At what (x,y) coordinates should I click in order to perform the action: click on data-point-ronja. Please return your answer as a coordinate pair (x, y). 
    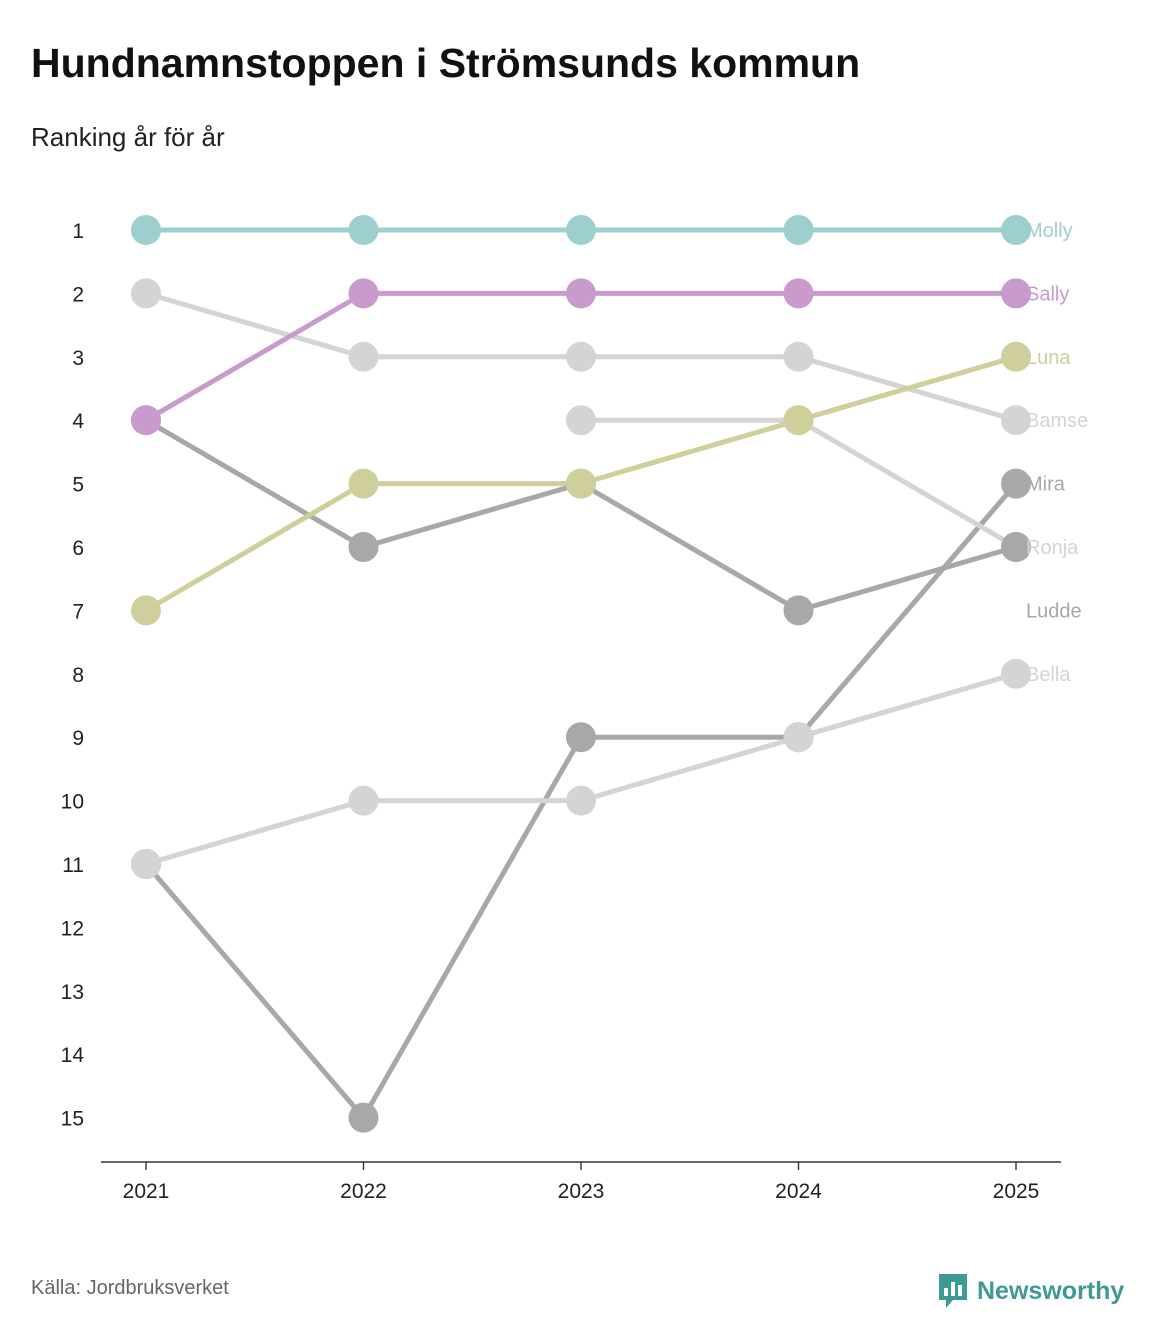
    Looking at the image, I should click on (581, 420).